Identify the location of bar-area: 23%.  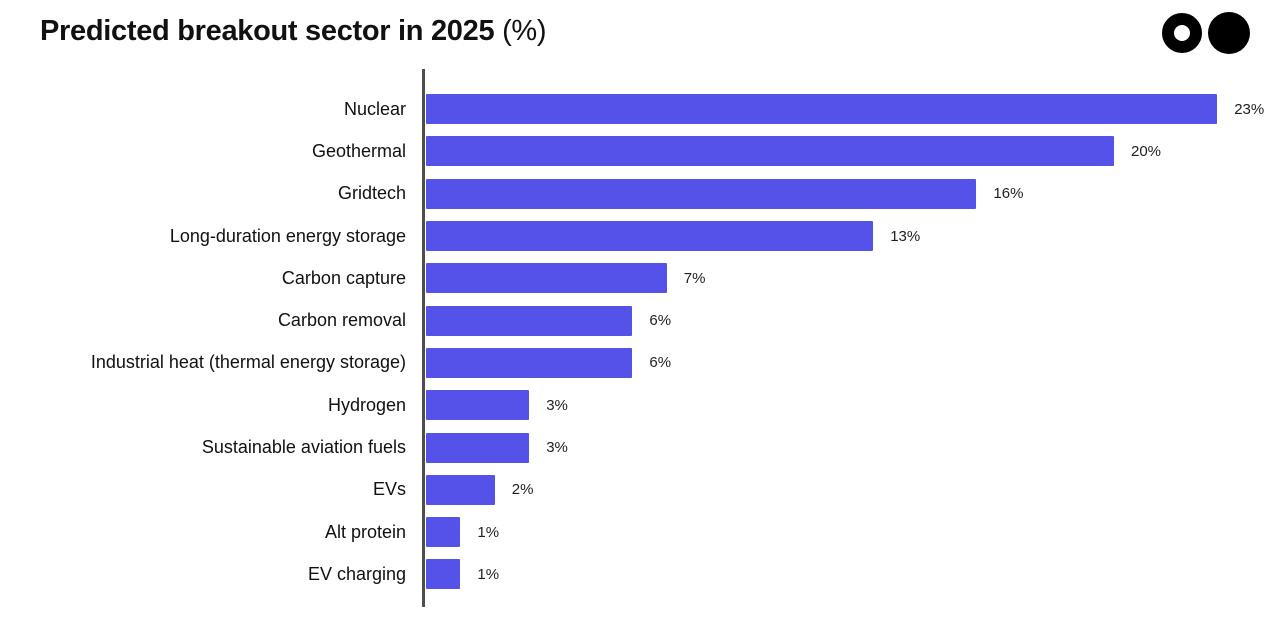
(845, 109).